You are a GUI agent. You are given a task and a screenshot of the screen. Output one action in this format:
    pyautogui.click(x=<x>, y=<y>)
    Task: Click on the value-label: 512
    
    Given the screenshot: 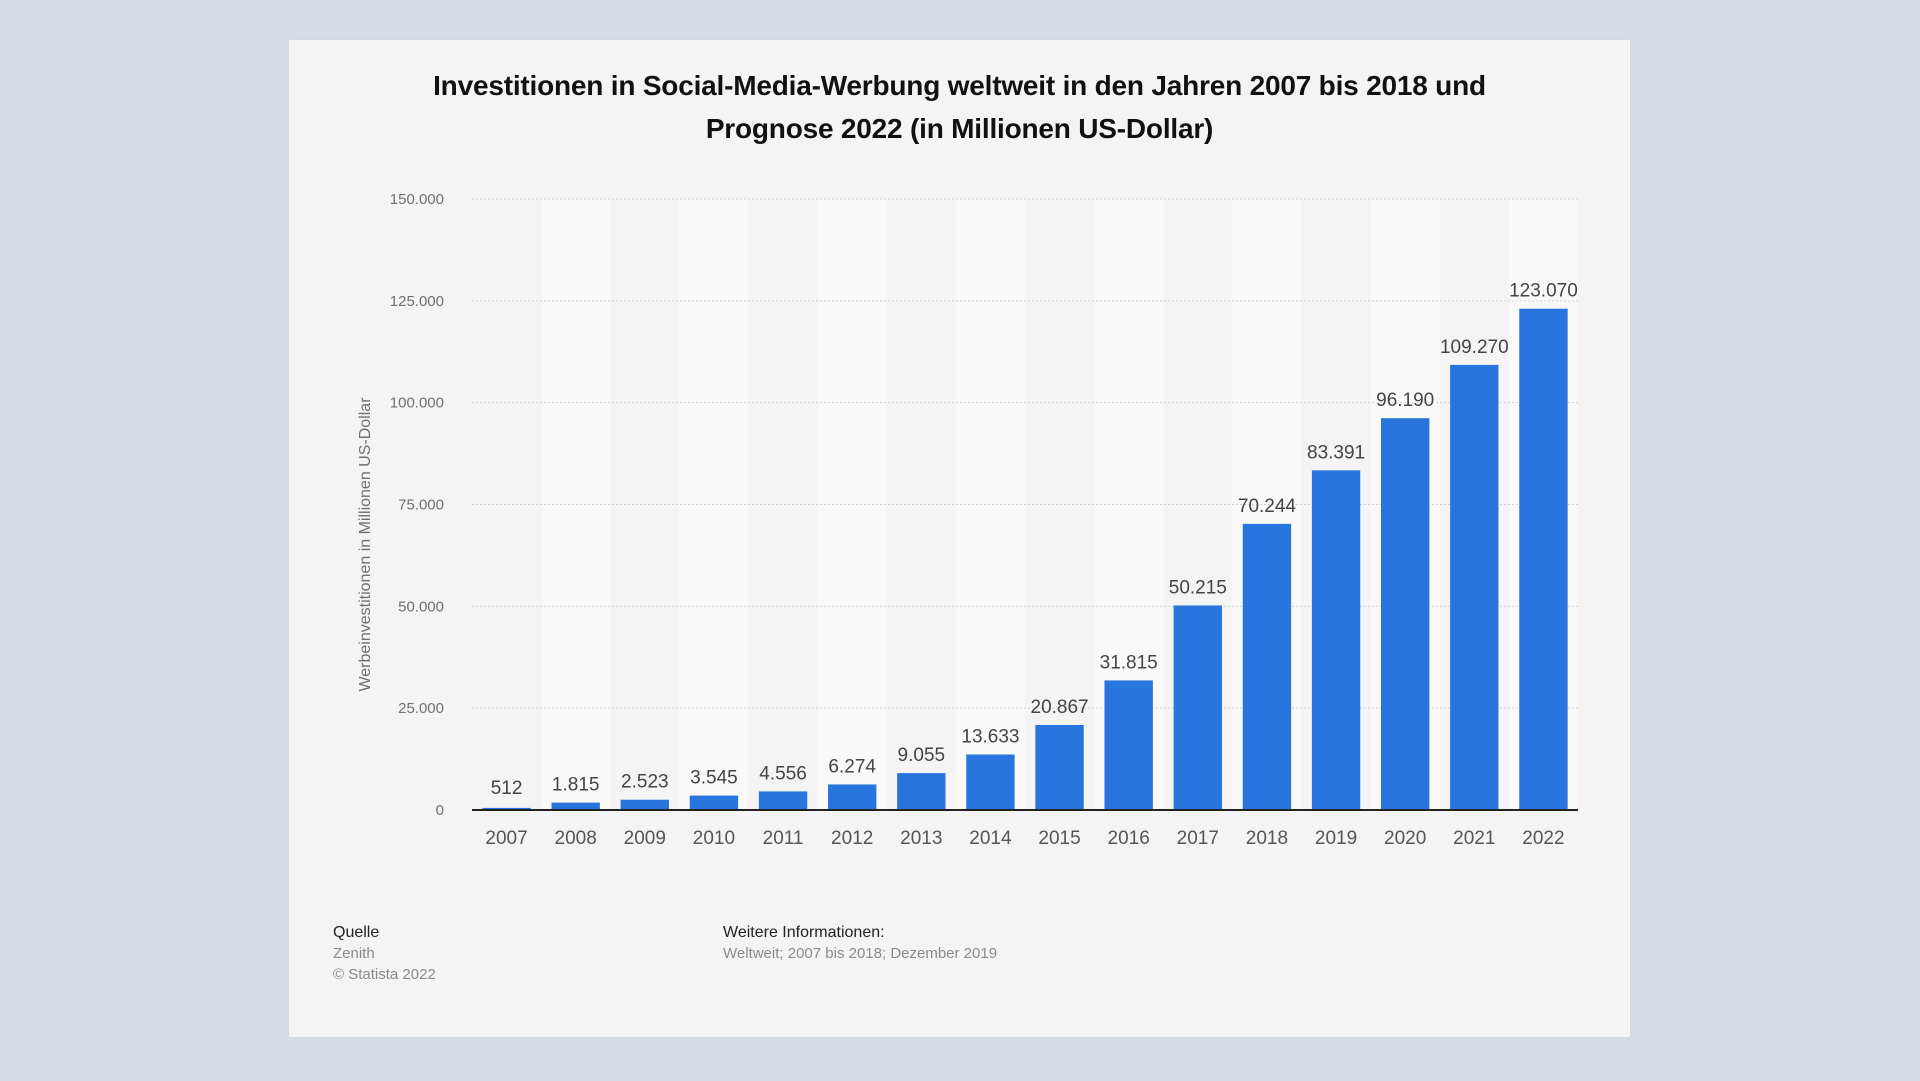 What is the action you would take?
    pyautogui.click(x=507, y=788)
    